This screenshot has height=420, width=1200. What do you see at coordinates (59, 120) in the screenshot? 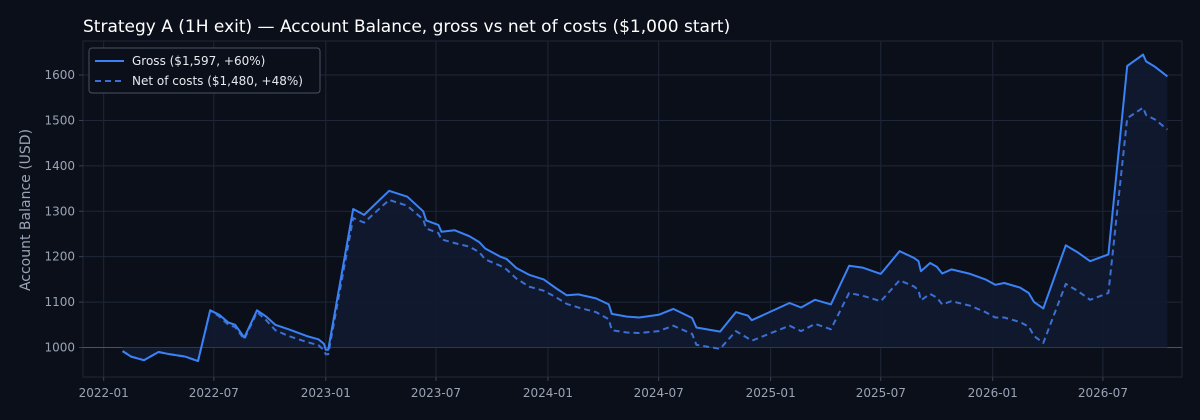
I see `y-tick-label: 1500` at bounding box center [59, 120].